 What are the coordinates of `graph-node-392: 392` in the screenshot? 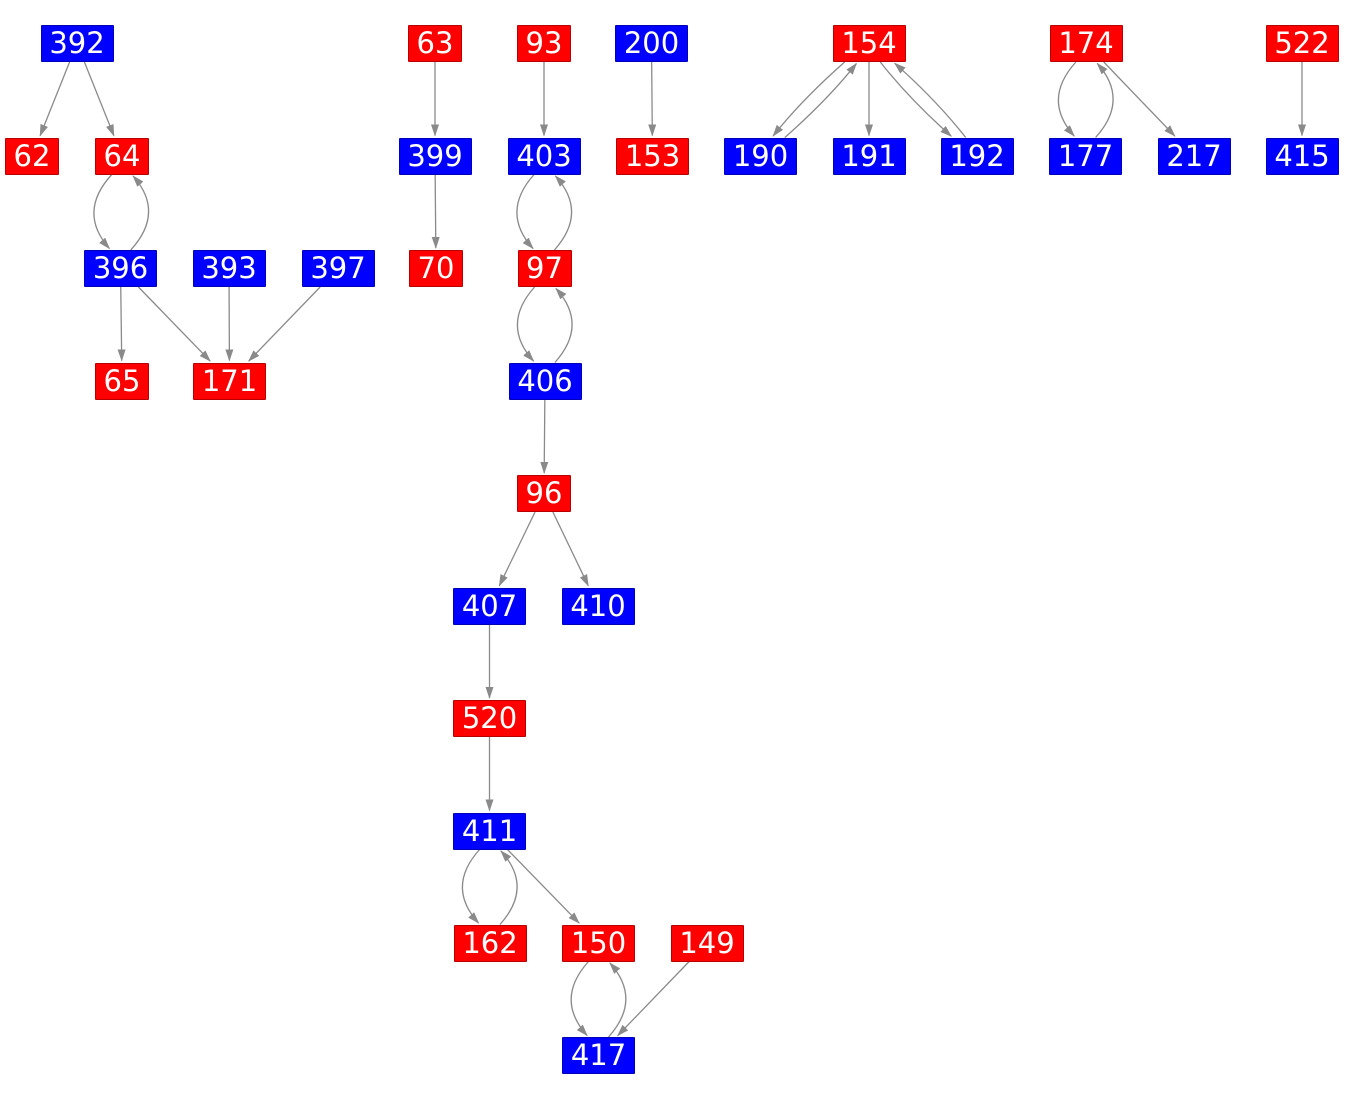 It's located at (77, 43).